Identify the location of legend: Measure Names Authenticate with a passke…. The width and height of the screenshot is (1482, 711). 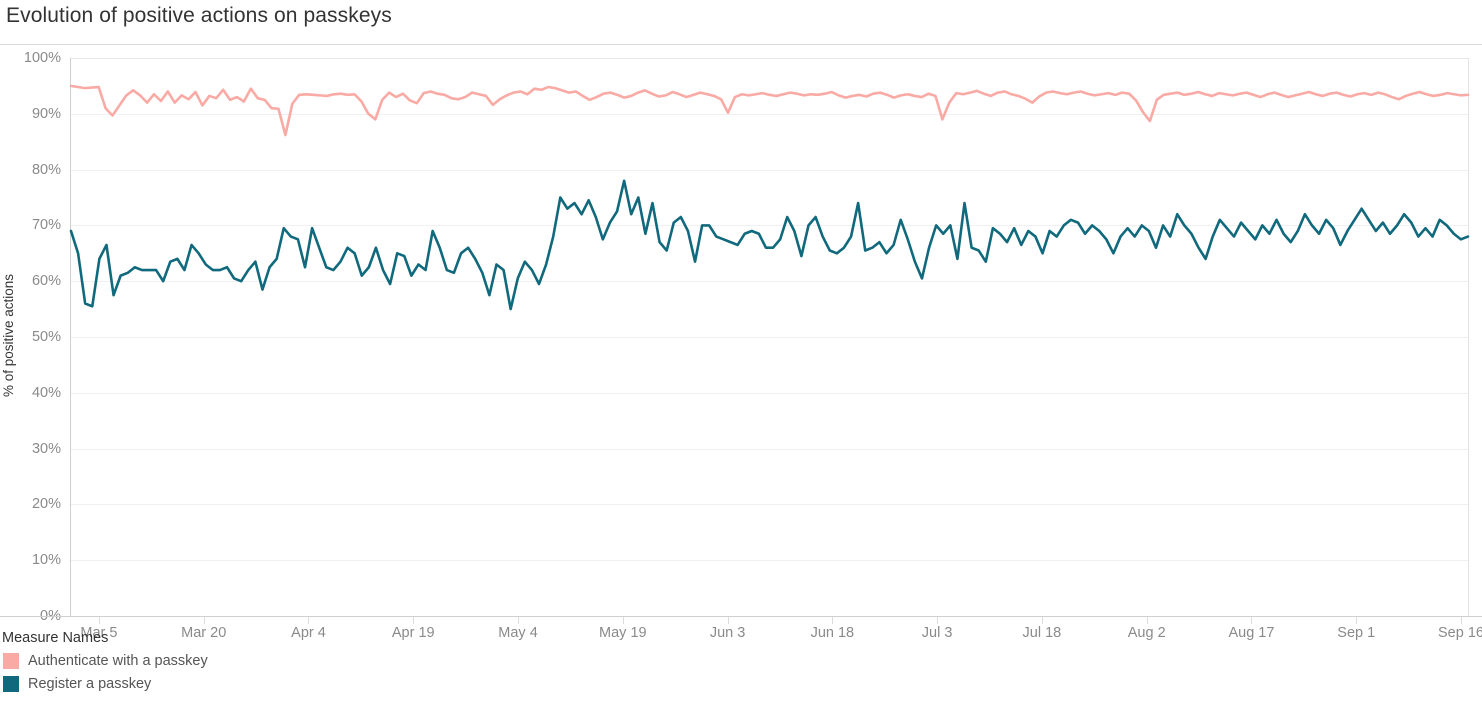
(210, 662).